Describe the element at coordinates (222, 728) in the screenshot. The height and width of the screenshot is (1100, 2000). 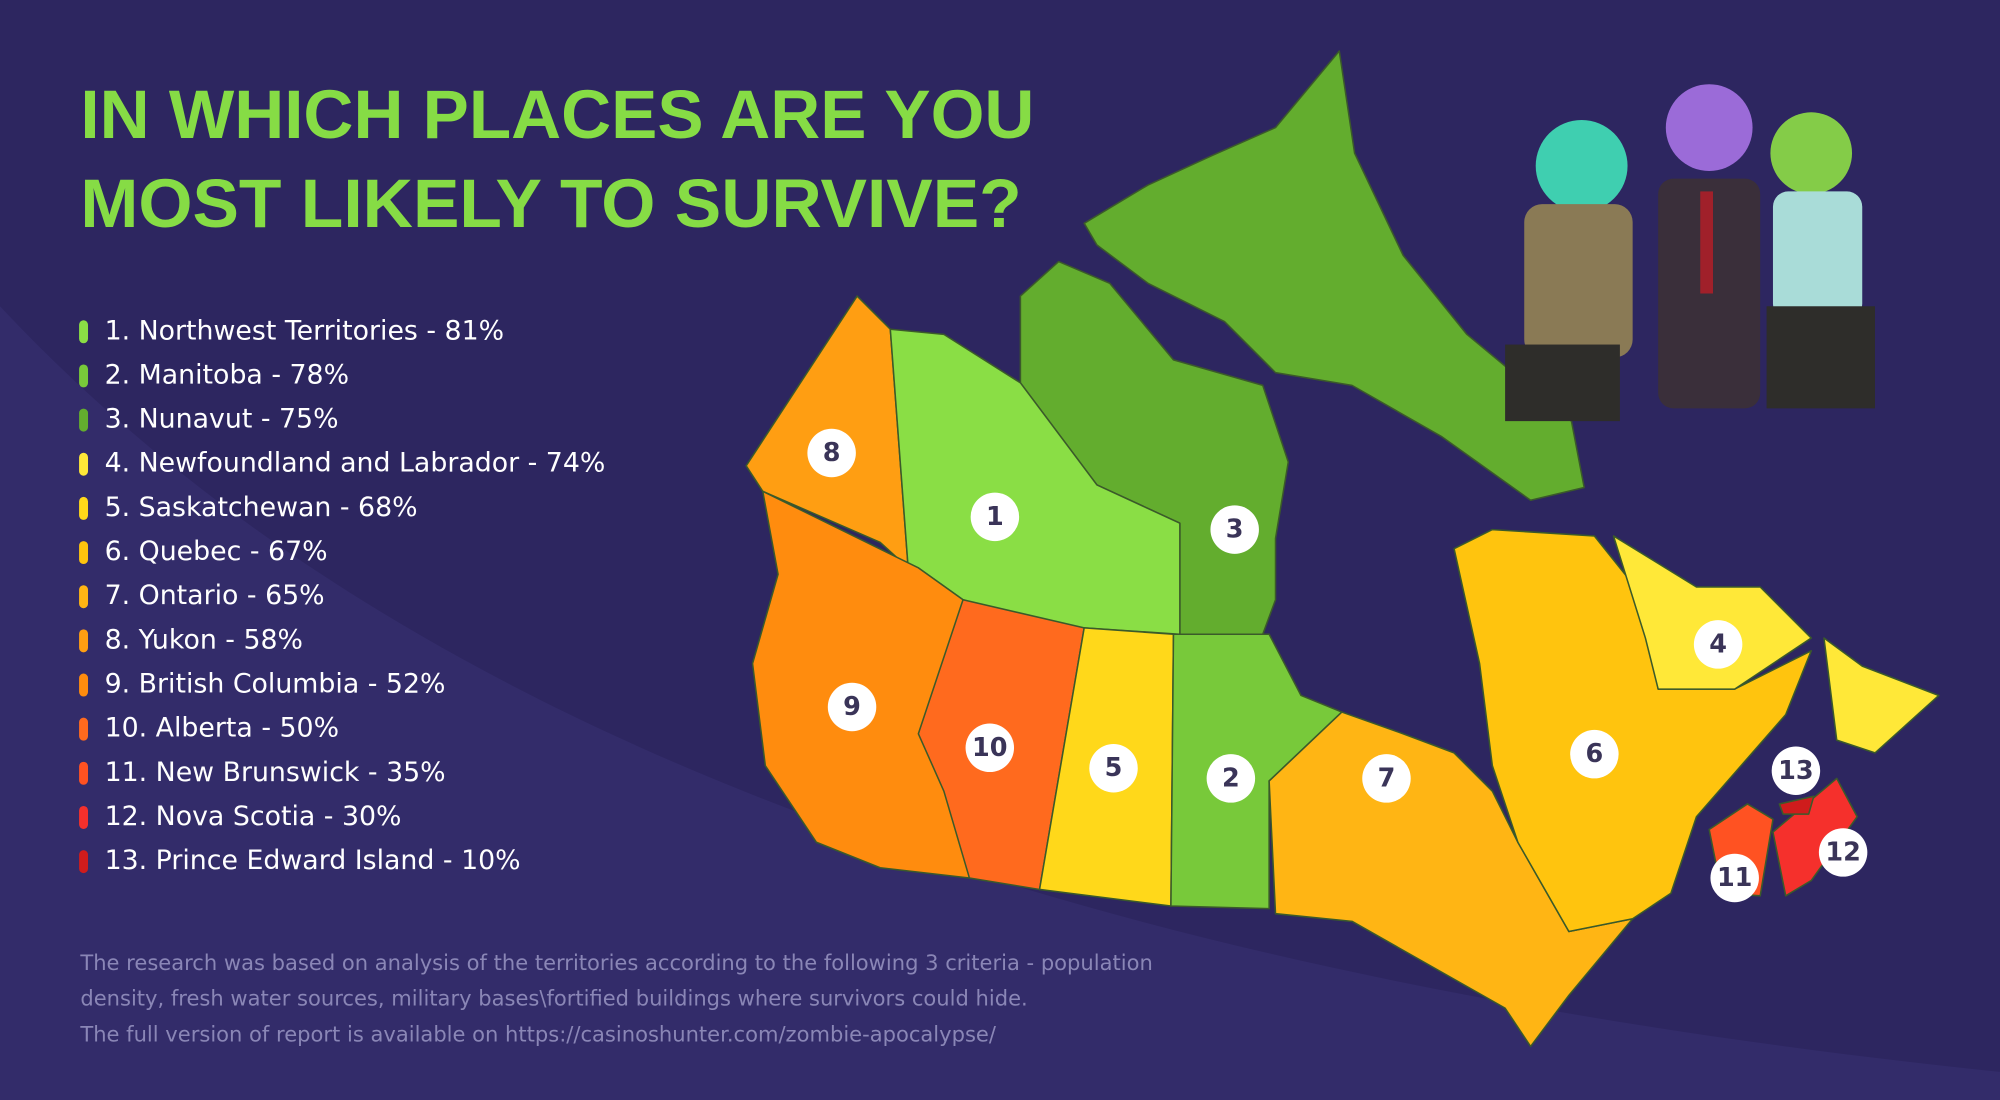
I see `legend-item: 10. Alberta - 50%` at that location.